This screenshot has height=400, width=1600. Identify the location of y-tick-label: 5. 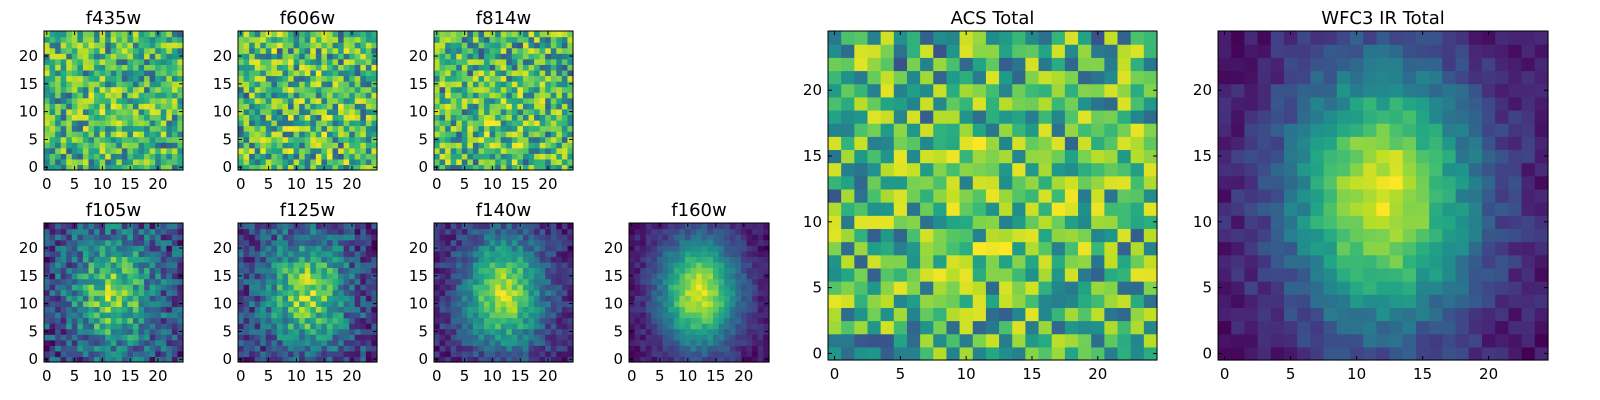
(227, 331).